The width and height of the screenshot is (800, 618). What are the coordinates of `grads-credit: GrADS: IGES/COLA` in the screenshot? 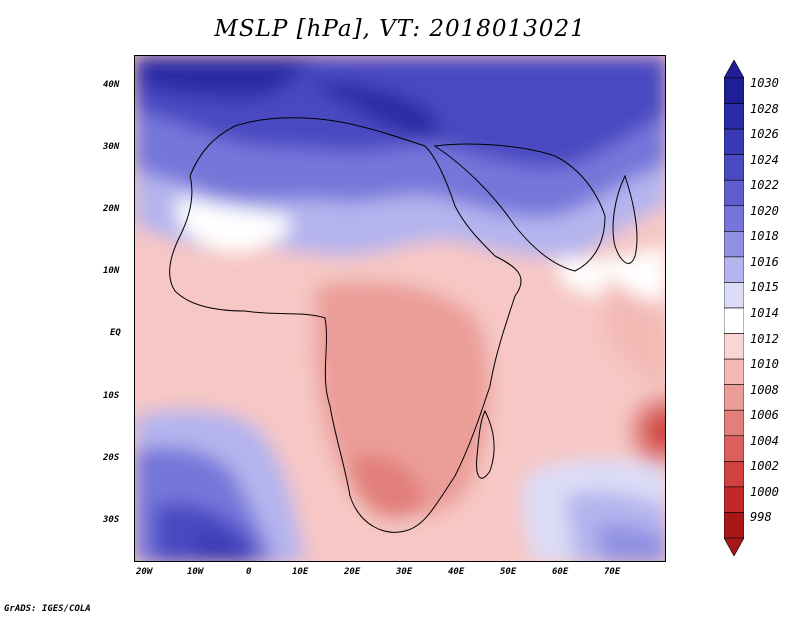 It's located at (47, 609).